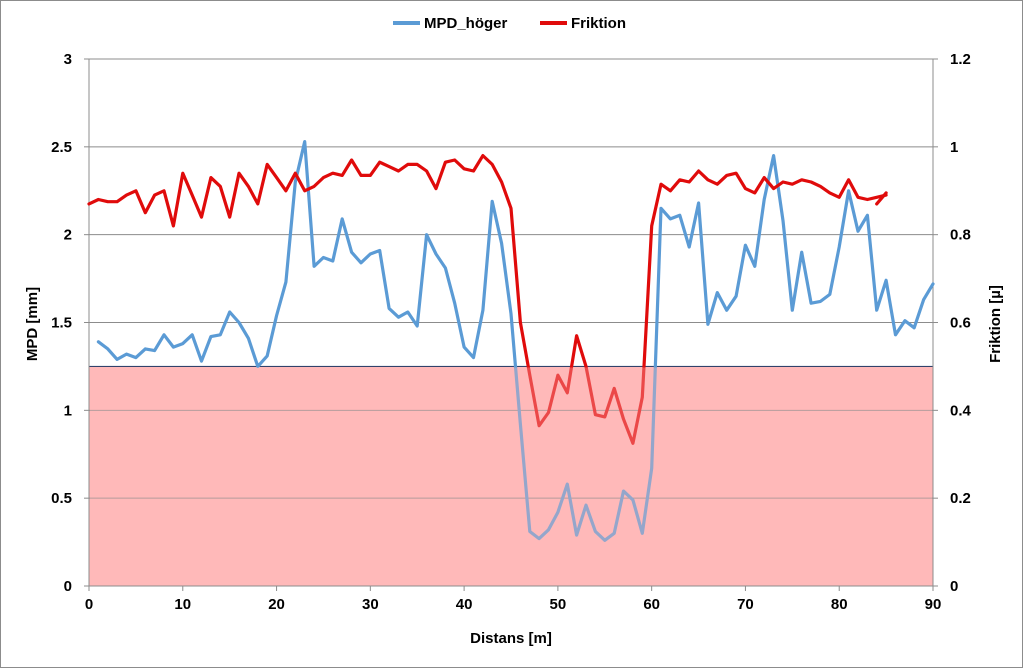 The width and height of the screenshot is (1023, 668). What do you see at coordinates (839, 604) in the screenshot?
I see `x-tick-label: 80` at bounding box center [839, 604].